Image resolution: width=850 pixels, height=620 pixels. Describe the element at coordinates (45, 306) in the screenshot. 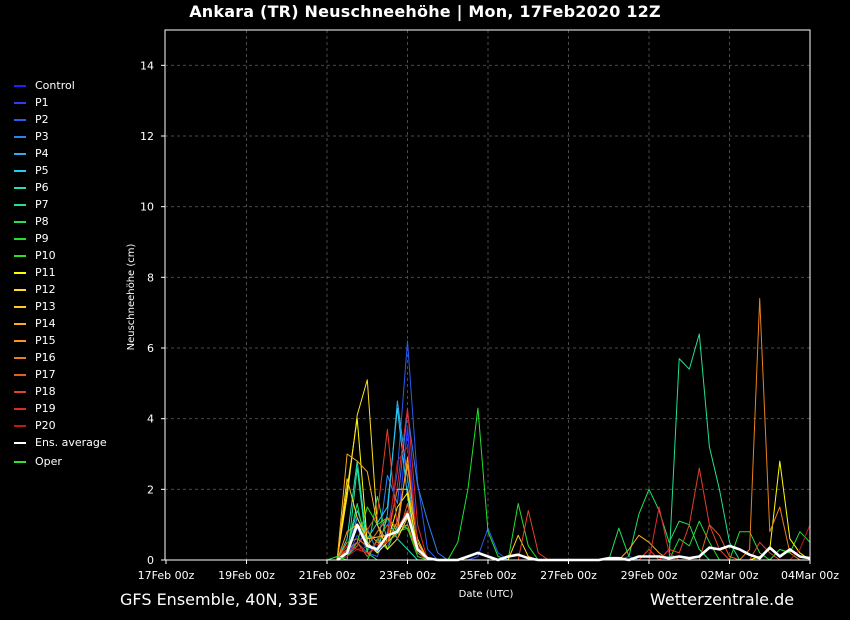

I see `legend-label: P13` at that location.